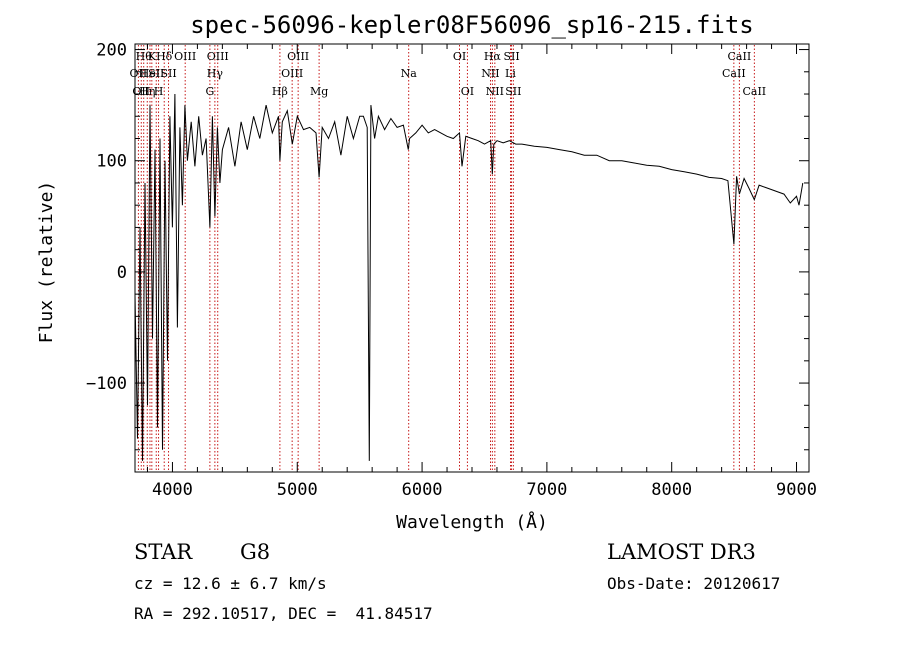 Image resolution: width=900 pixels, height=649 pixels. I want to click on line-label: Mg, so click(319, 91).